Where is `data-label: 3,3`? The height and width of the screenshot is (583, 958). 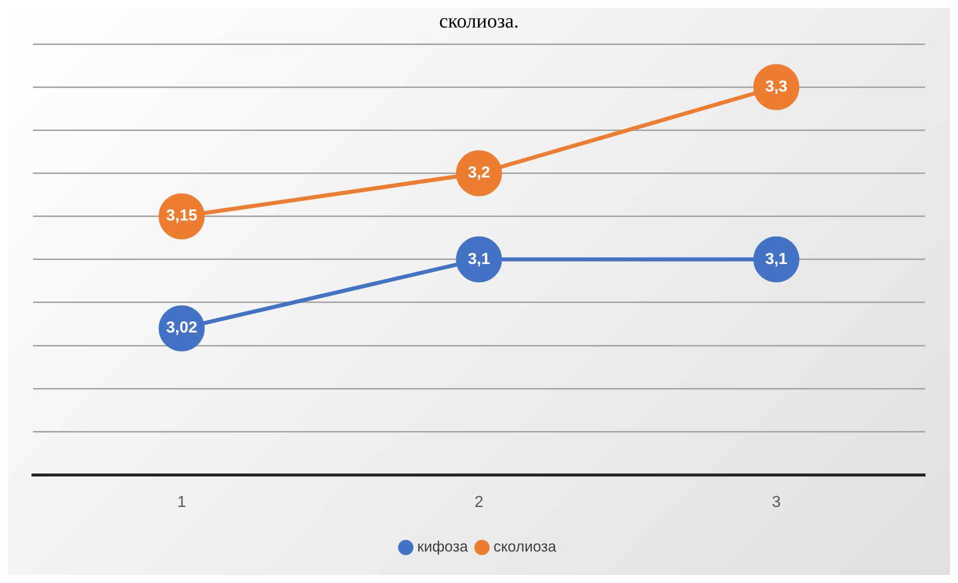 data-label: 3,3 is located at coordinates (776, 87).